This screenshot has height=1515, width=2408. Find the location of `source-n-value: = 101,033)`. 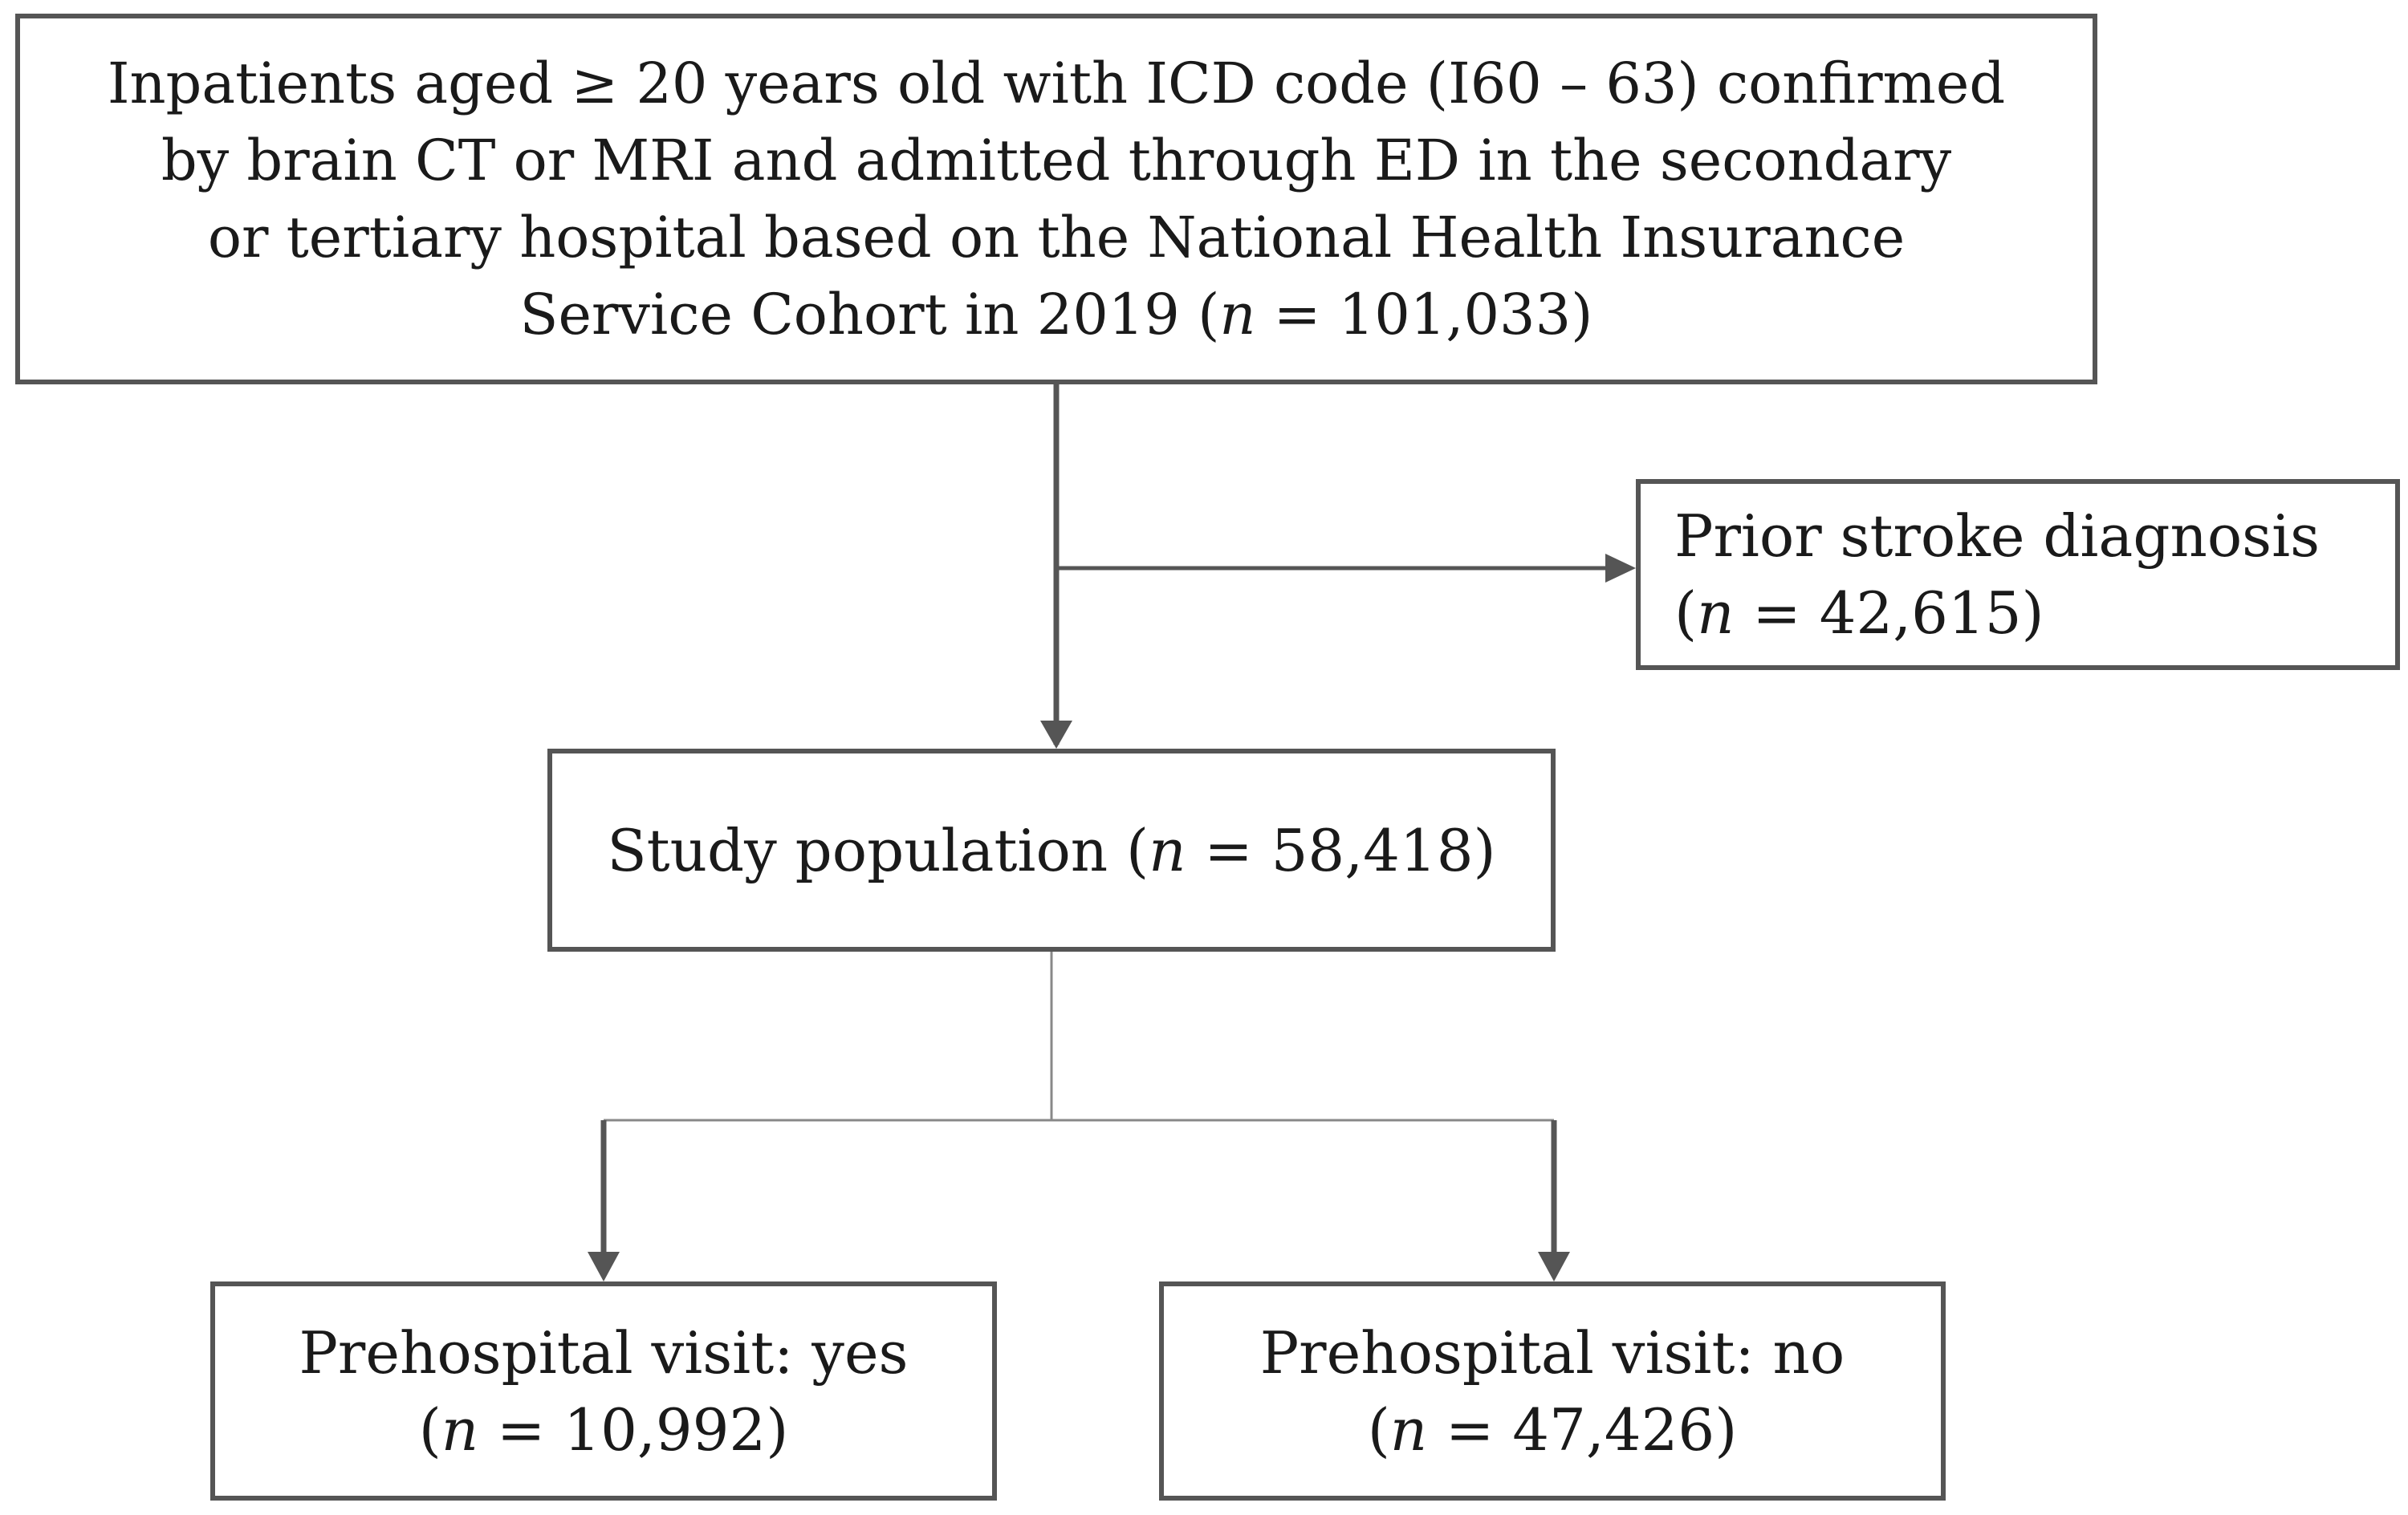

source-n-value: = 101,033) is located at coordinates (1424, 315).